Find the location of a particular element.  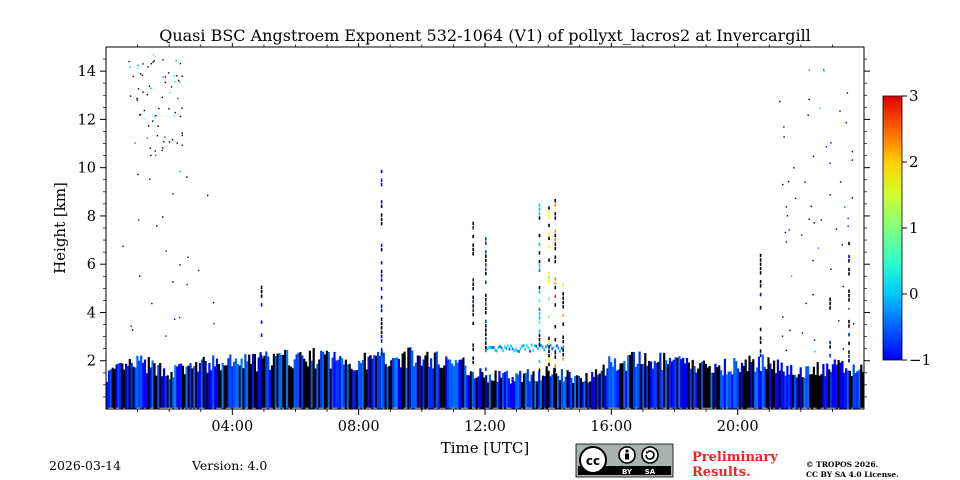

cc-license-badge: cc BY SA is located at coordinates (624, 460).